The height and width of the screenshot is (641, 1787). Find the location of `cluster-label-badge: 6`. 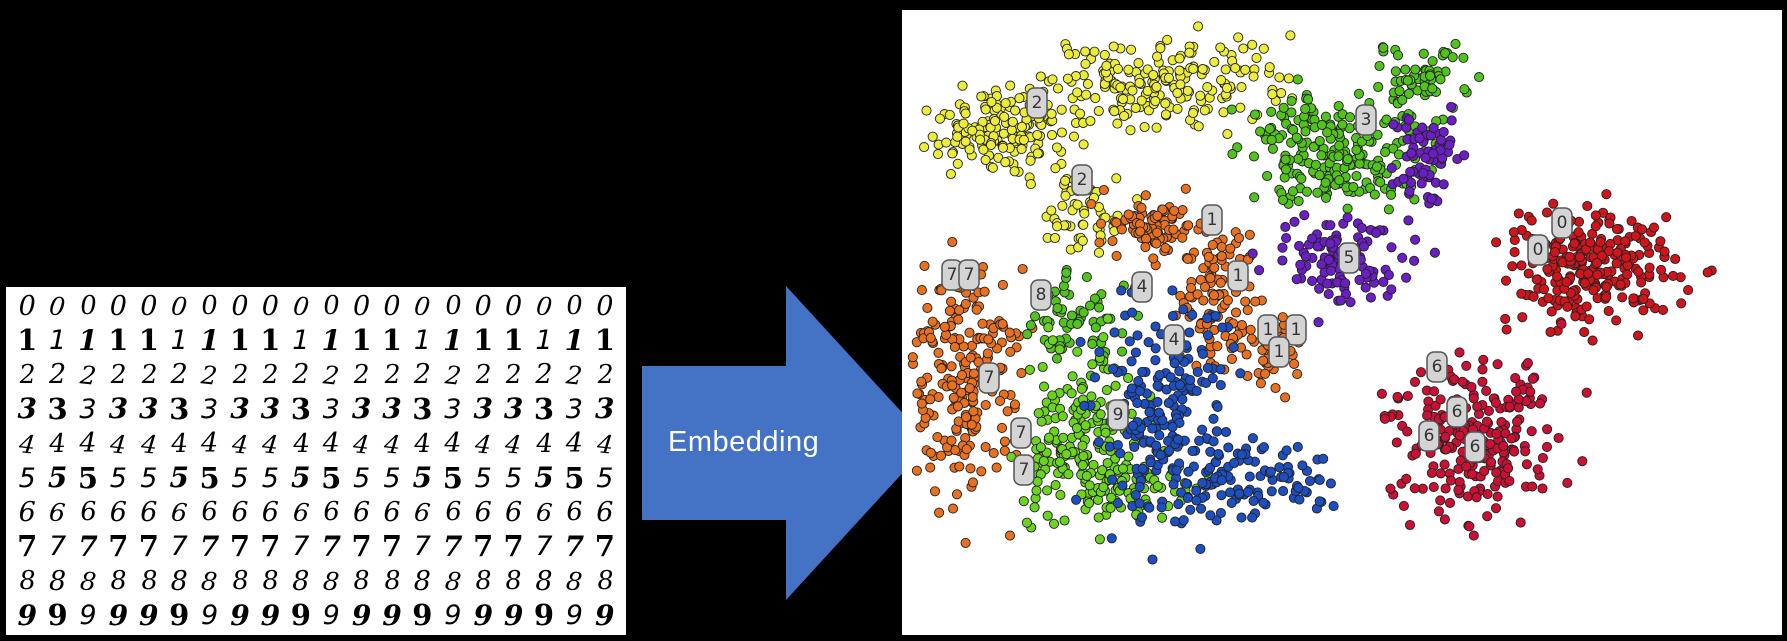

cluster-label-badge: 6 is located at coordinates (1475, 447).